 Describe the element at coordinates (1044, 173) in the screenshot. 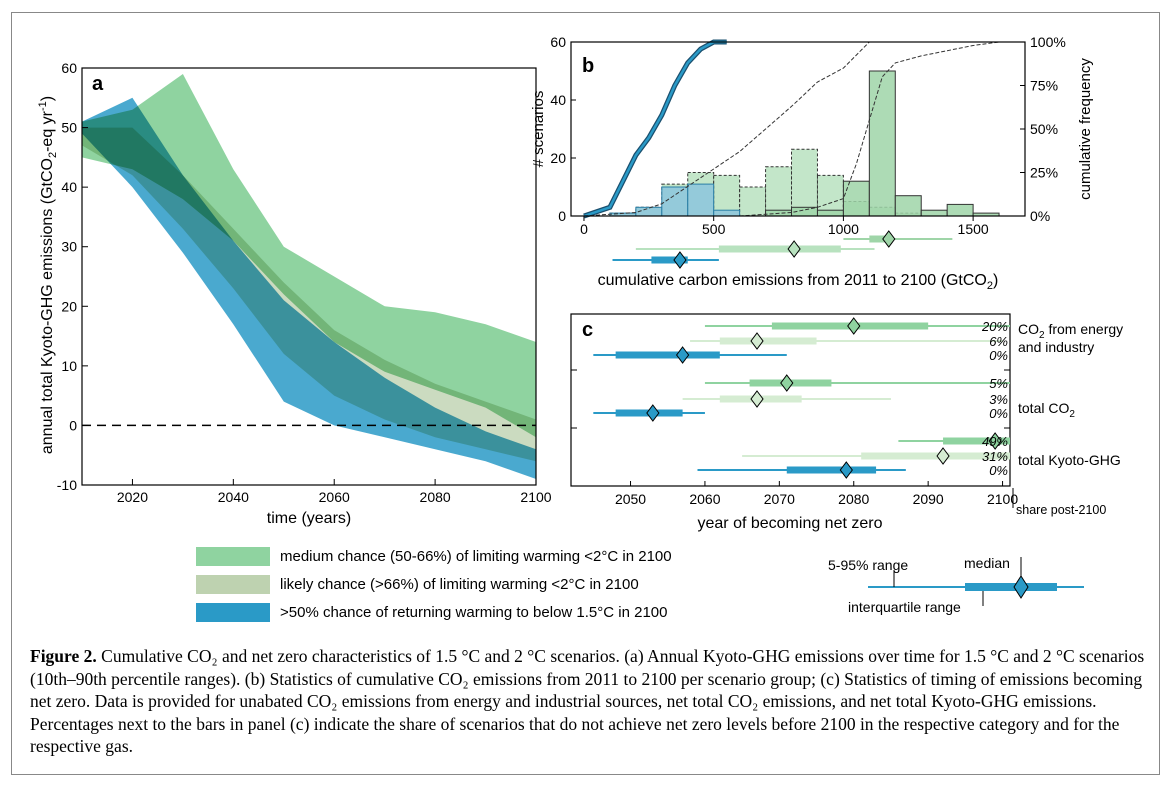

I see `b-y2-tick-label-1: 25%` at that location.